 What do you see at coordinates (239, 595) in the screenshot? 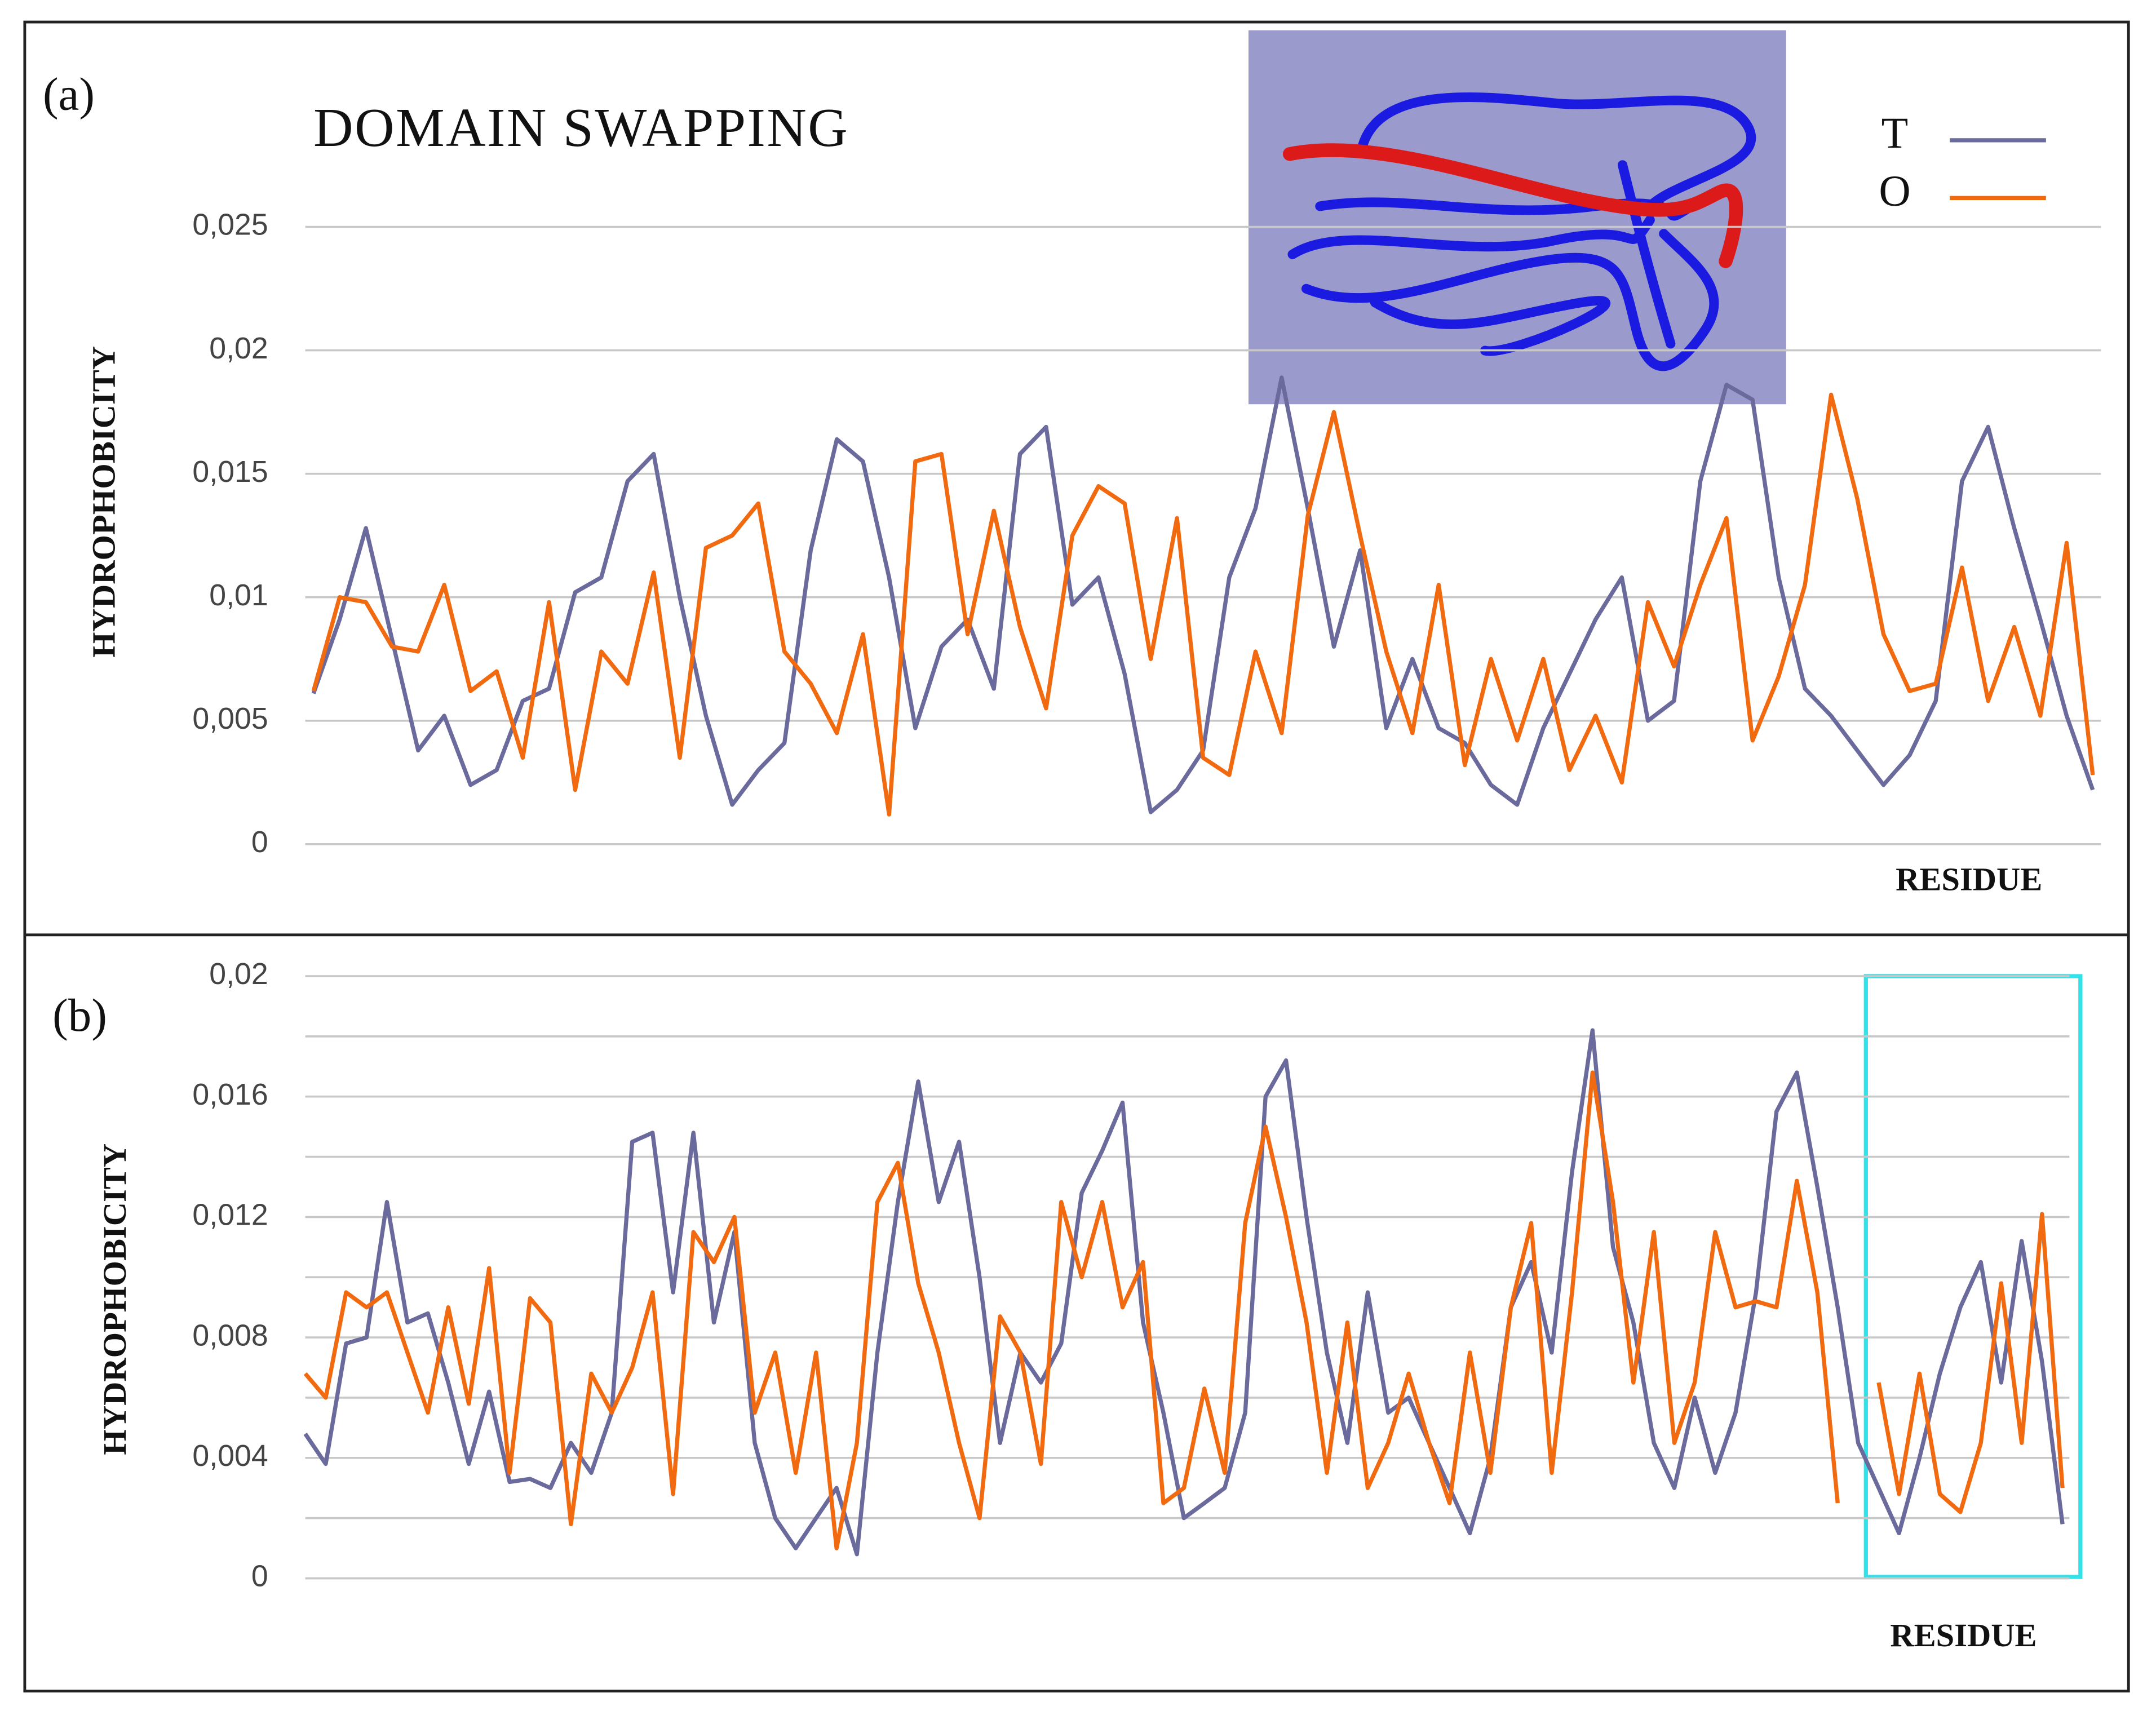
I see `y-tick-label: 0,01` at bounding box center [239, 595].